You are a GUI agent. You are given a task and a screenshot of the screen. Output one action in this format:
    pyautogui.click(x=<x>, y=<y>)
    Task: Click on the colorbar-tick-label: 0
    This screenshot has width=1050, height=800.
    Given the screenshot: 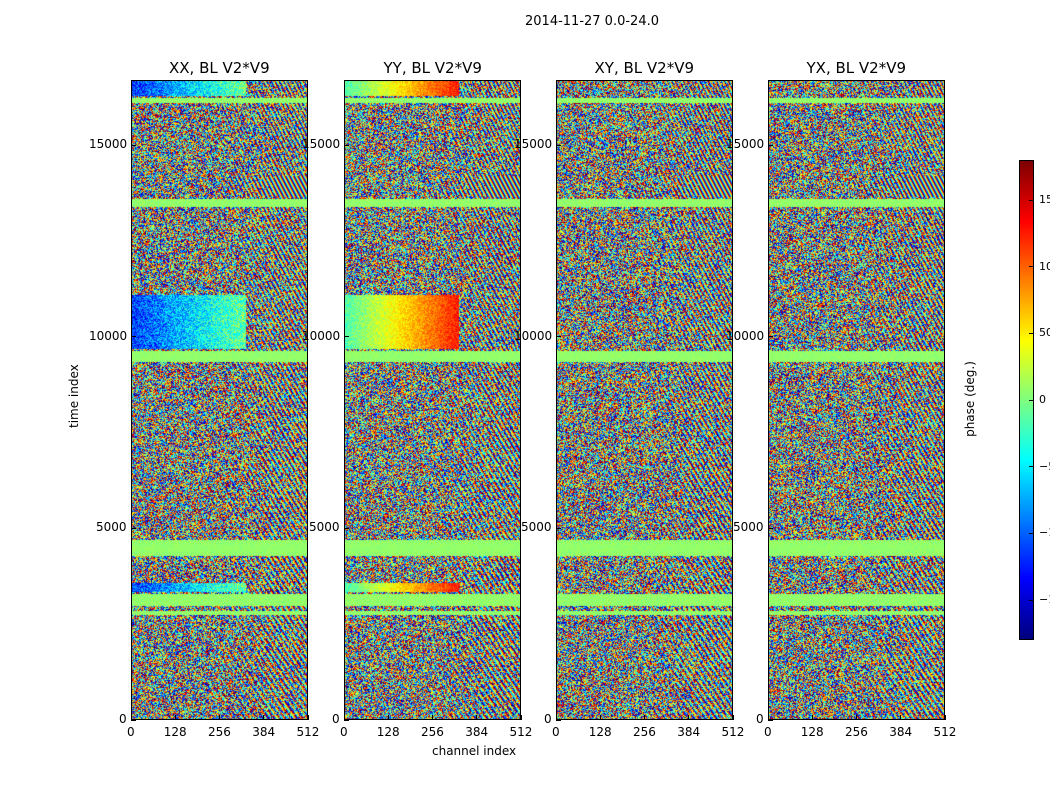 What is the action you would take?
    pyautogui.click(x=1042, y=399)
    